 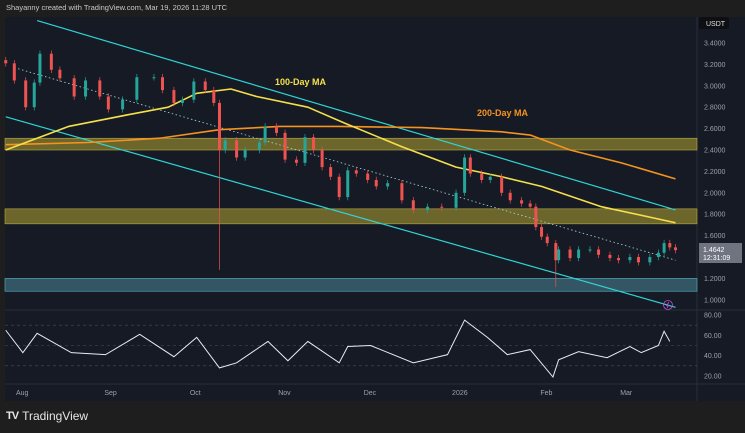 What do you see at coordinates (715, 172) in the screenshot?
I see `y-tick-label: 2.2000` at bounding box center [715, 172].